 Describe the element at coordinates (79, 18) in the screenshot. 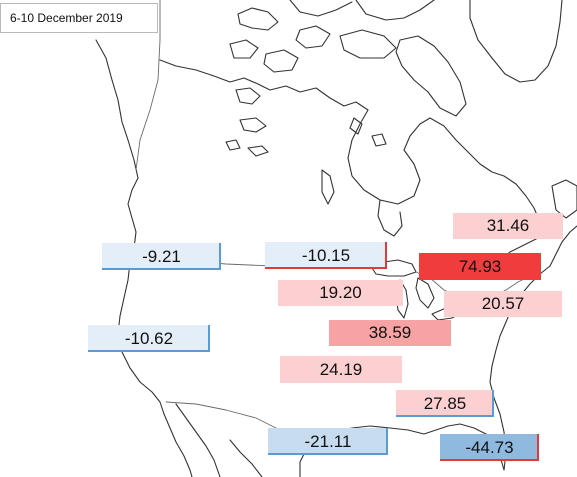

I see `map-title: 6-10 December 2019` at that location.